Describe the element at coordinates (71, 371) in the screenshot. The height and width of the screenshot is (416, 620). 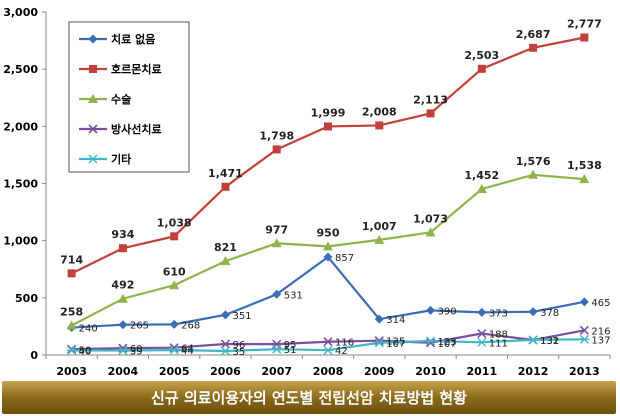
I see `x-tick-label: 2003` at that location.